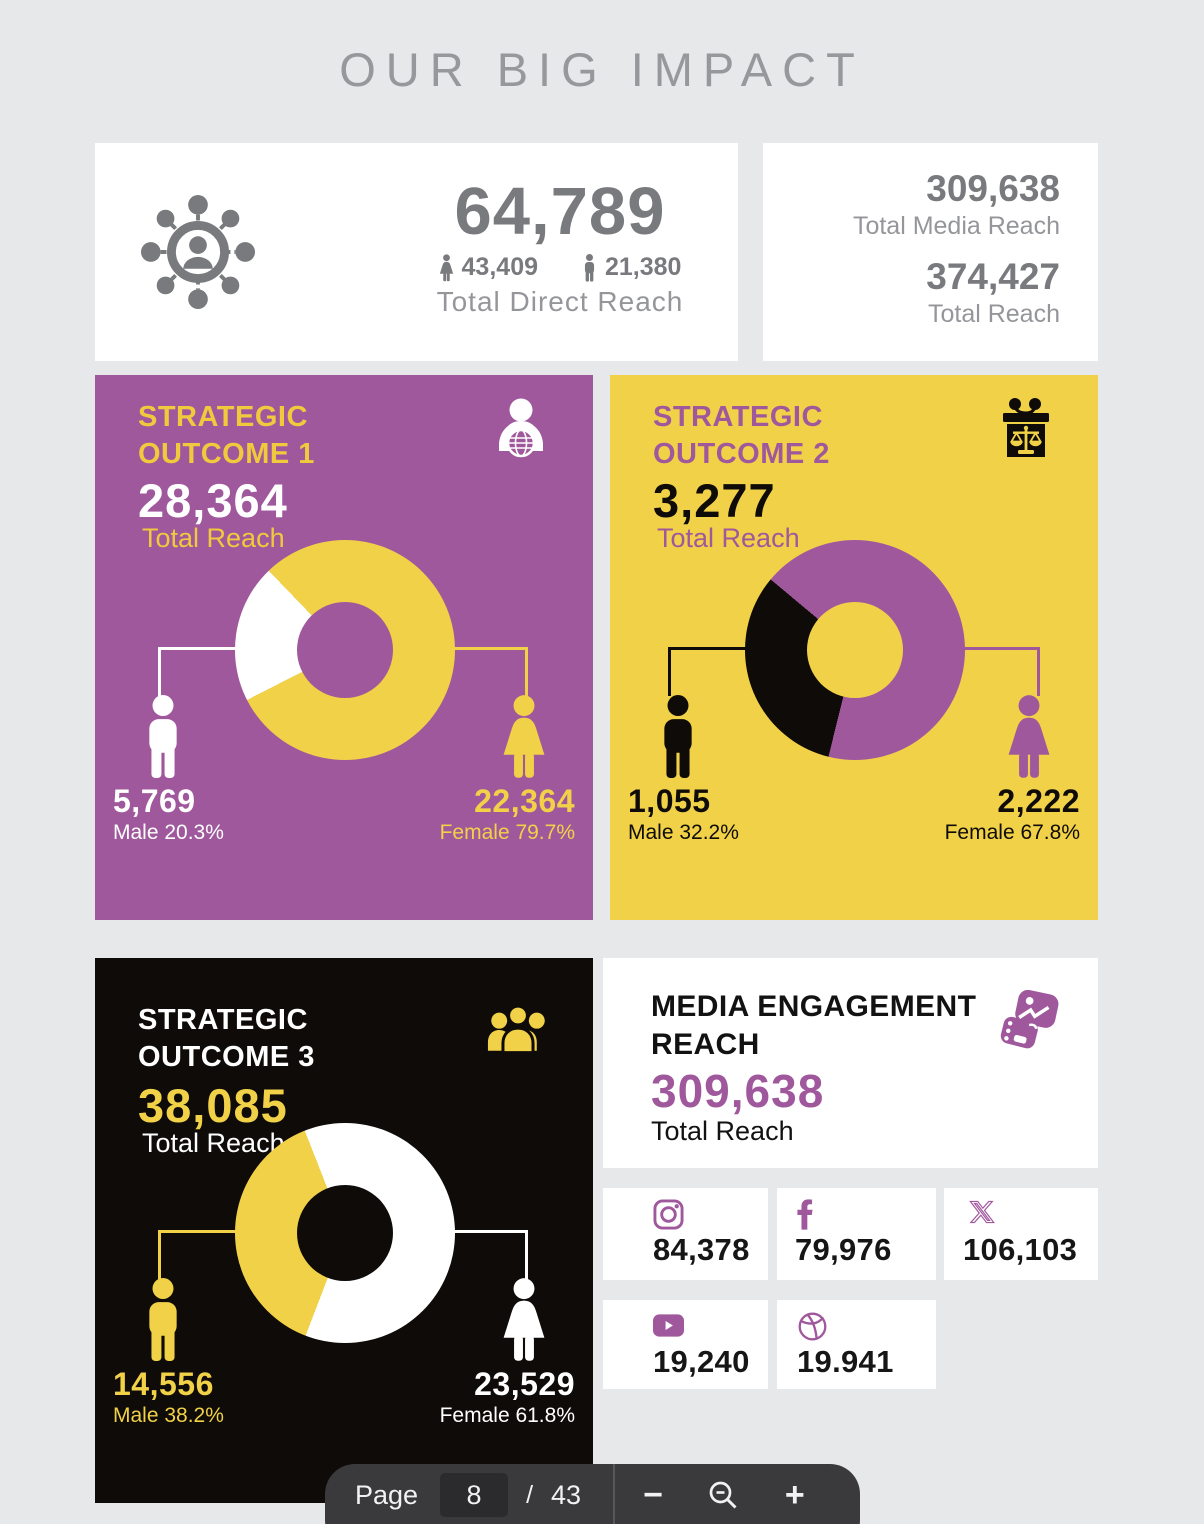 The image size is (1204, 1524). I want to click on instagram-stat-tile: 84,378, so click(685, 1234).